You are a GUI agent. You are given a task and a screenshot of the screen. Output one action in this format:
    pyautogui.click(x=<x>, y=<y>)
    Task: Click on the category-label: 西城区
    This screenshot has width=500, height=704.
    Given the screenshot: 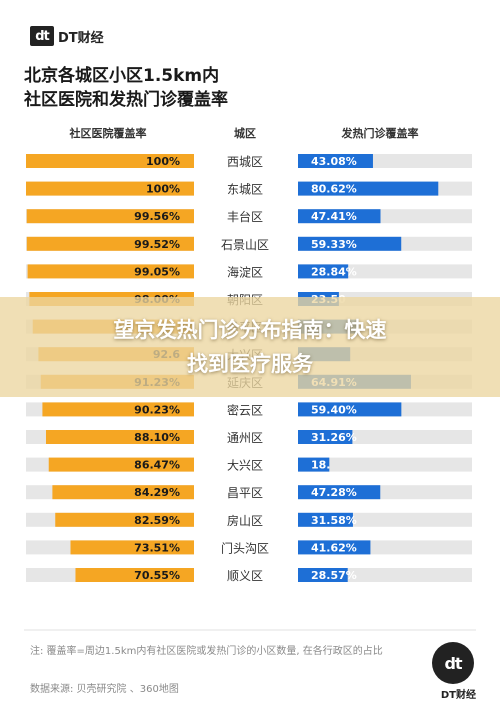 What is the action you would take?
    pyautogui.click(x=245, y=162)
    